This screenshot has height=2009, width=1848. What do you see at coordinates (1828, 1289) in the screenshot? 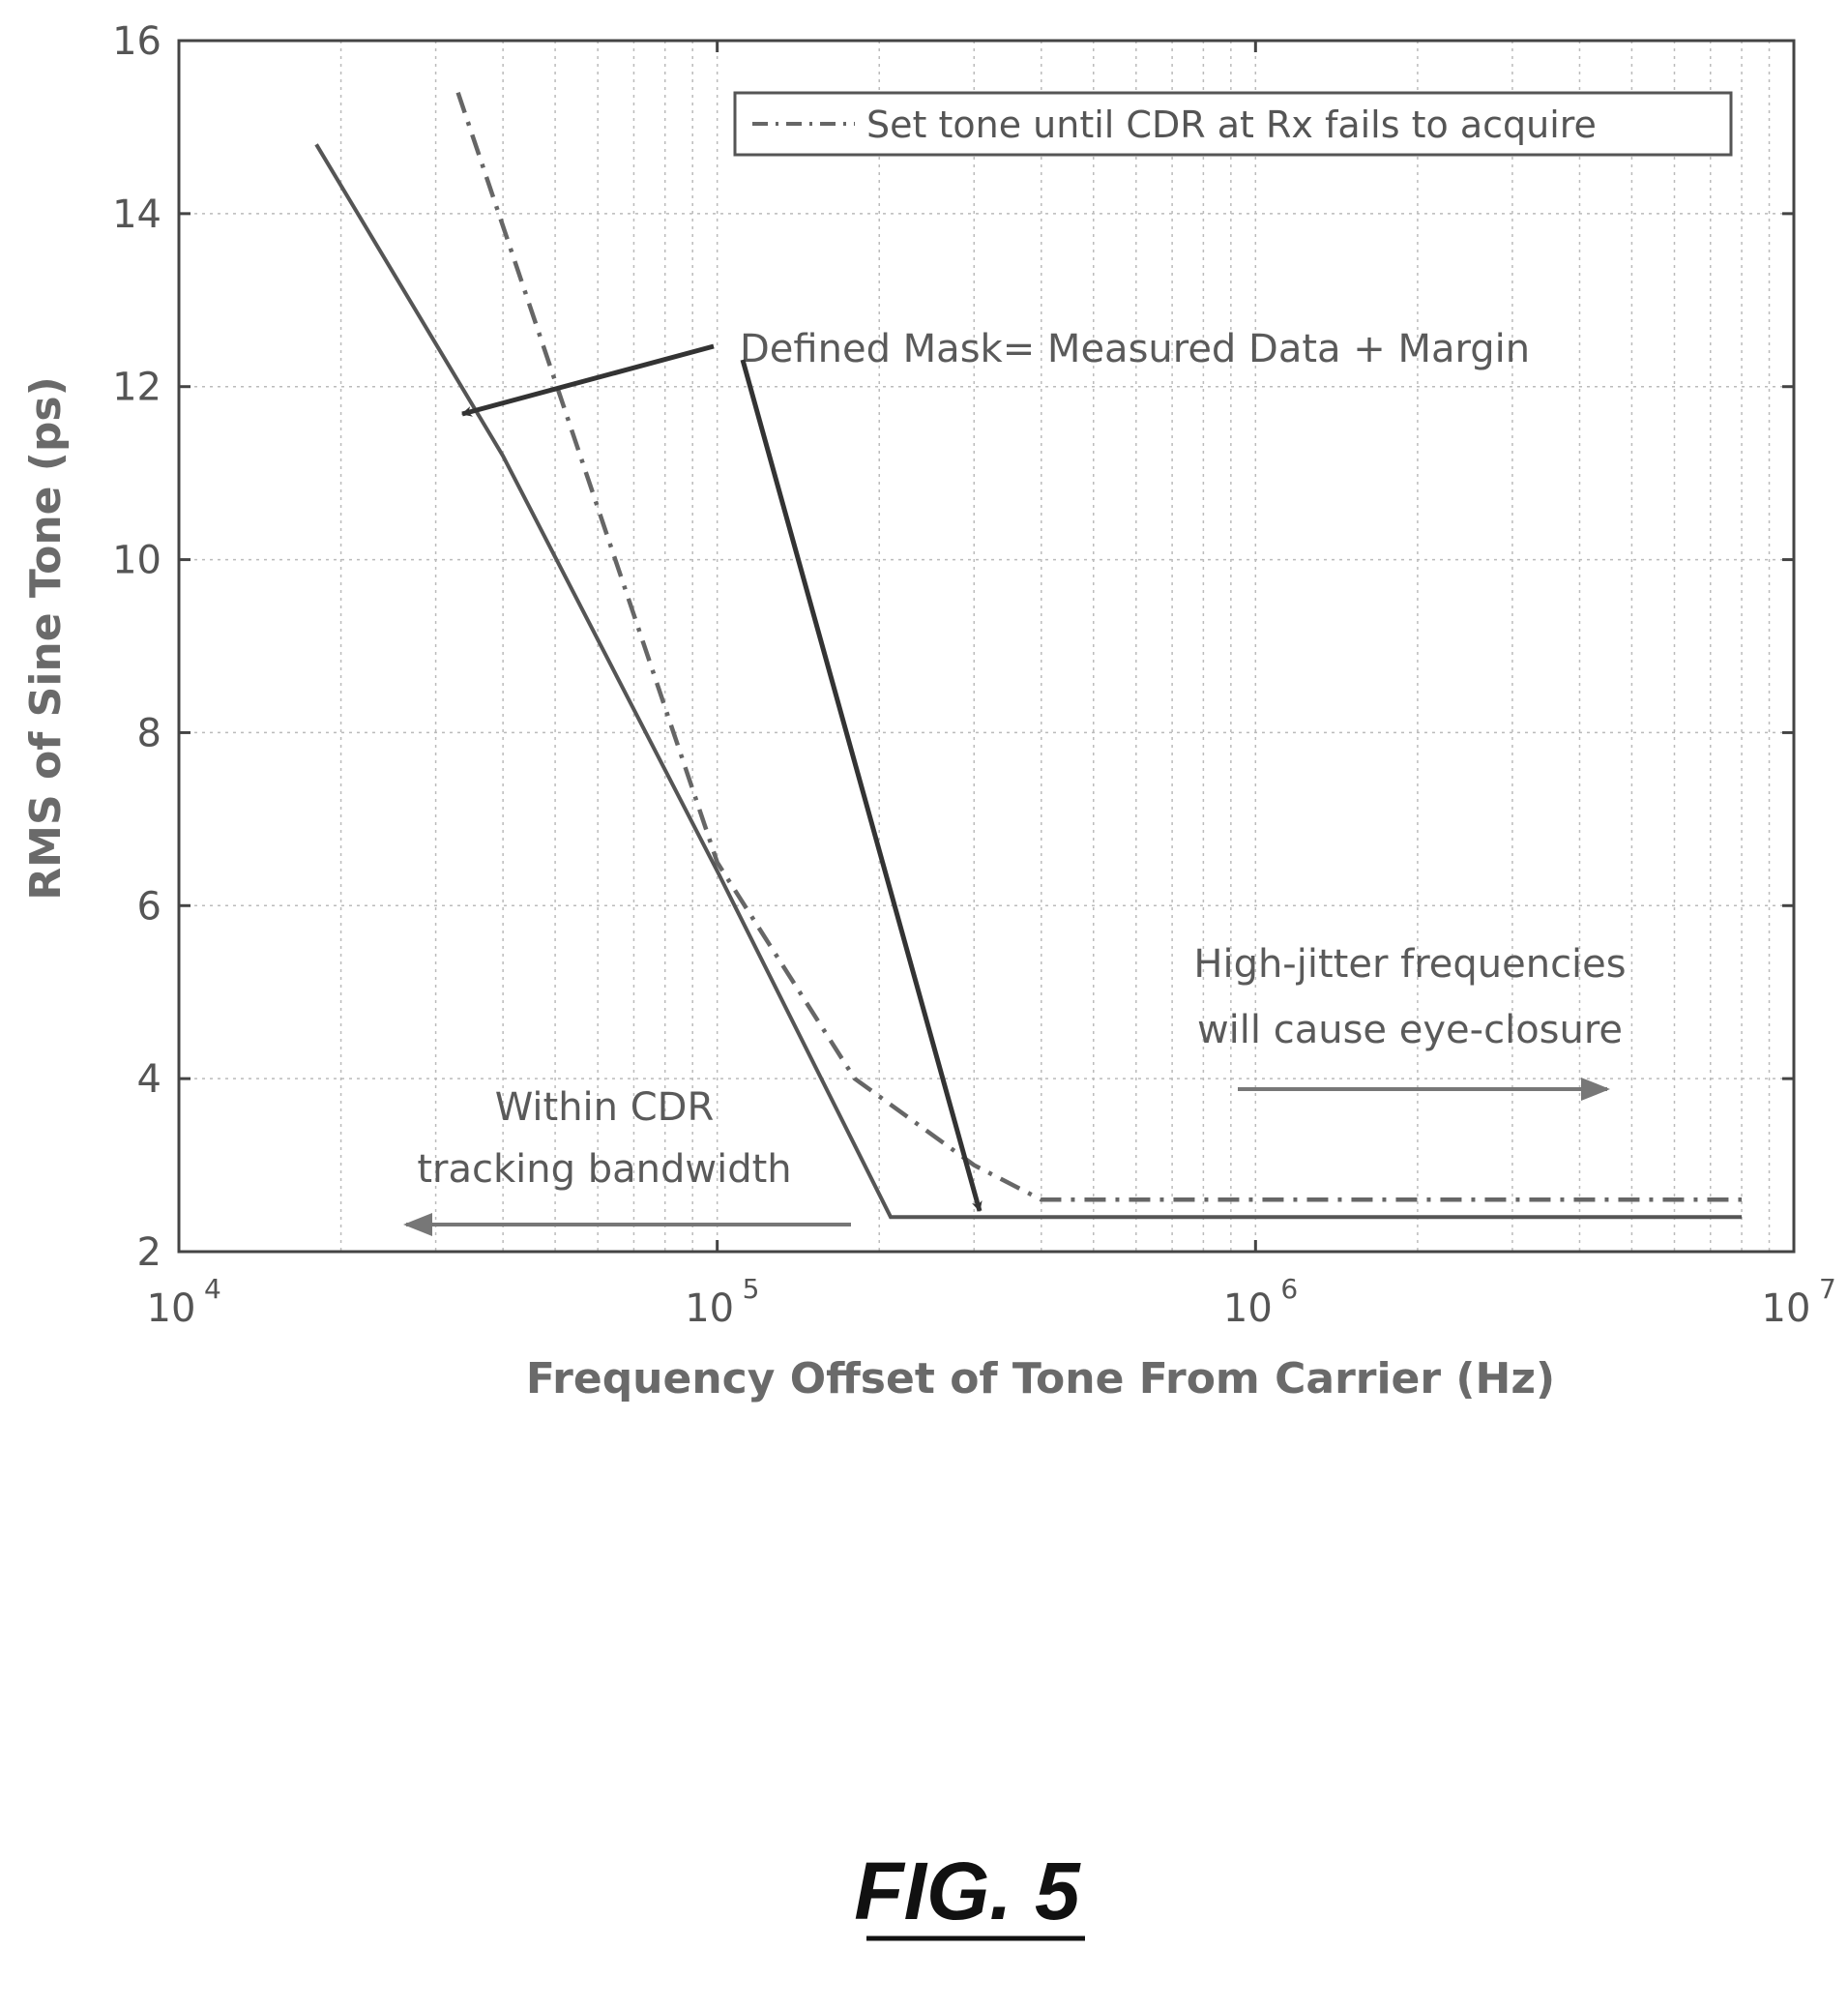
I see `x-tick-label-exponent: 7` at bounding box center [1828, 1289].